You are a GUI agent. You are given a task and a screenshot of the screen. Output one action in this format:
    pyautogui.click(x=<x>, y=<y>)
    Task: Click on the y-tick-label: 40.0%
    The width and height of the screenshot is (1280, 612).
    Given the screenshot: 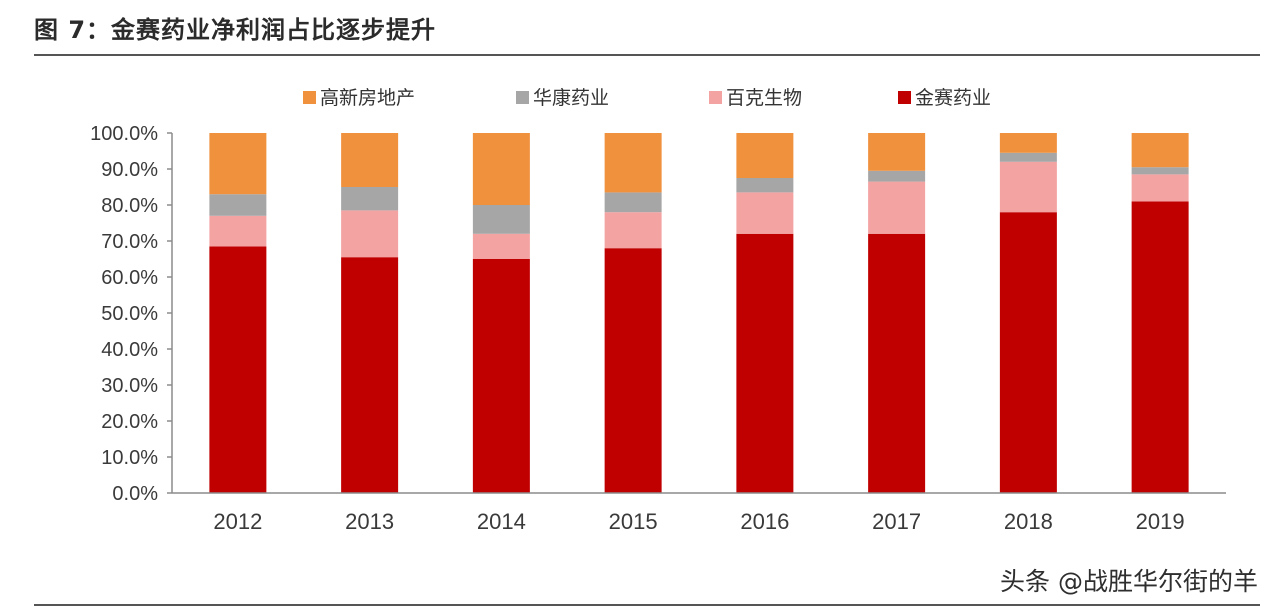 What is the action you would take?
    pyautogui.click(x=129, y=350)
    